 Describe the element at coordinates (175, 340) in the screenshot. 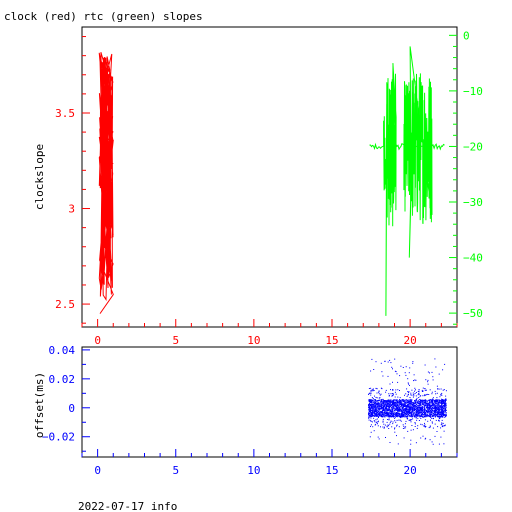

I see `top-x-tick-label: 5` at that location.